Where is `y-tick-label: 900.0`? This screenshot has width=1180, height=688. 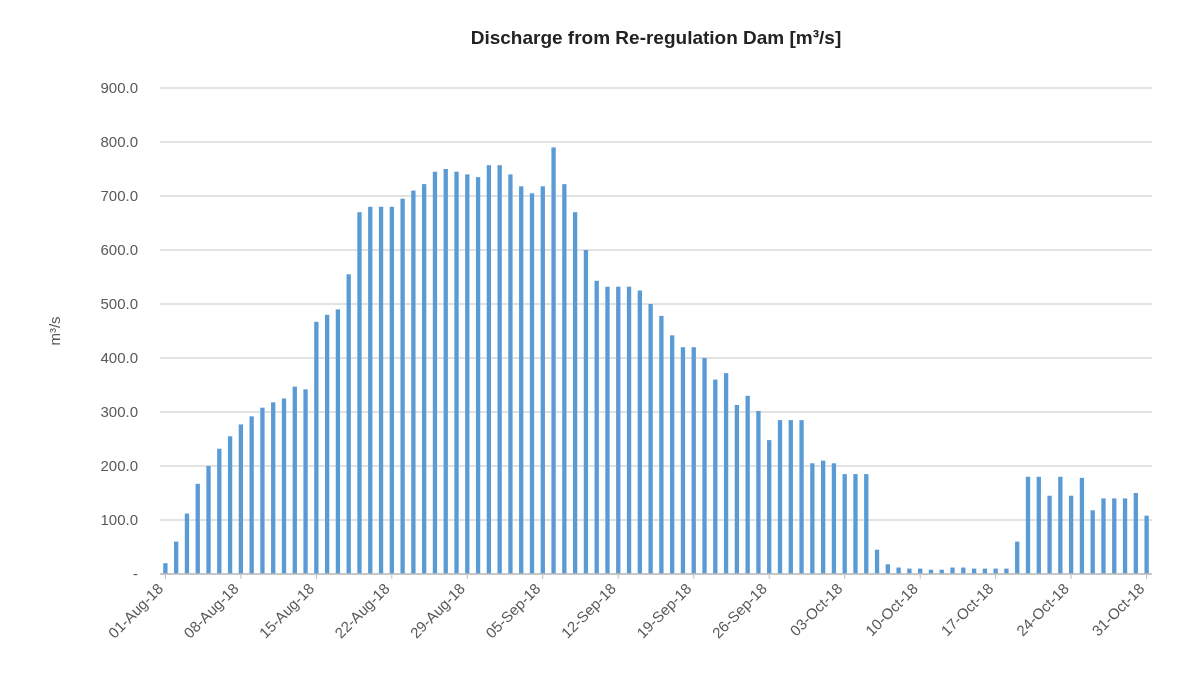 y-tick-label: 900.0 is located at coordinates (119, 88).